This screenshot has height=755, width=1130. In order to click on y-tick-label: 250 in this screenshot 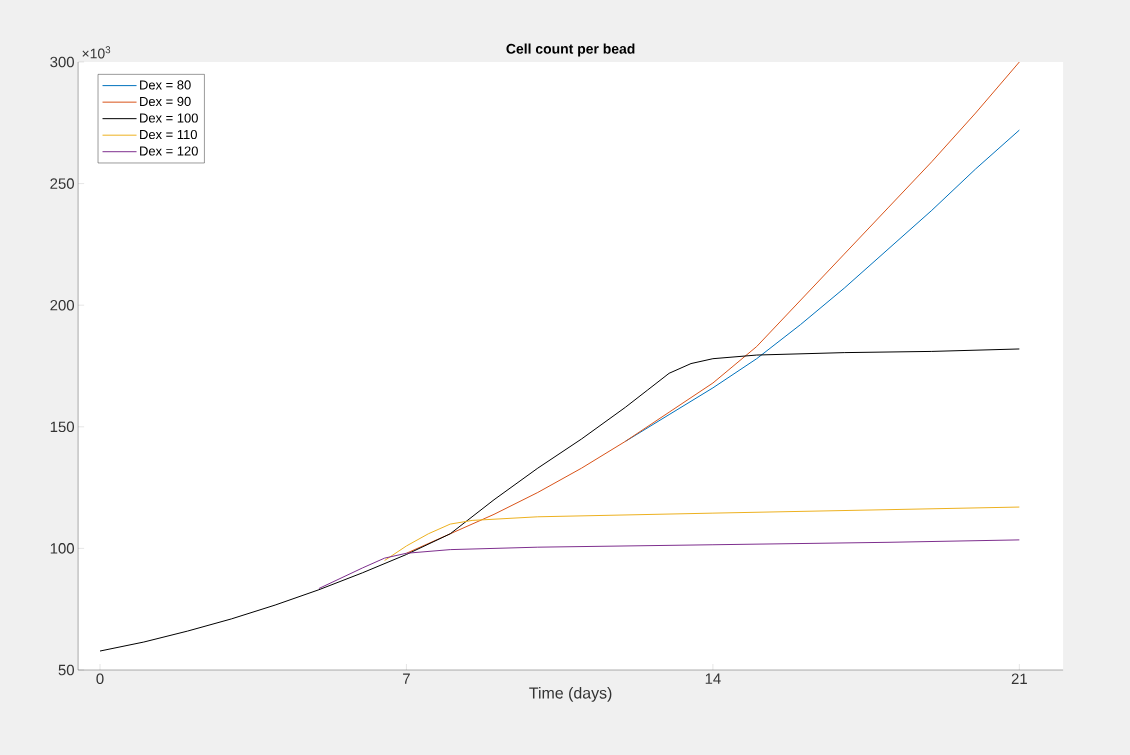, I will do `click(62, 183)`.